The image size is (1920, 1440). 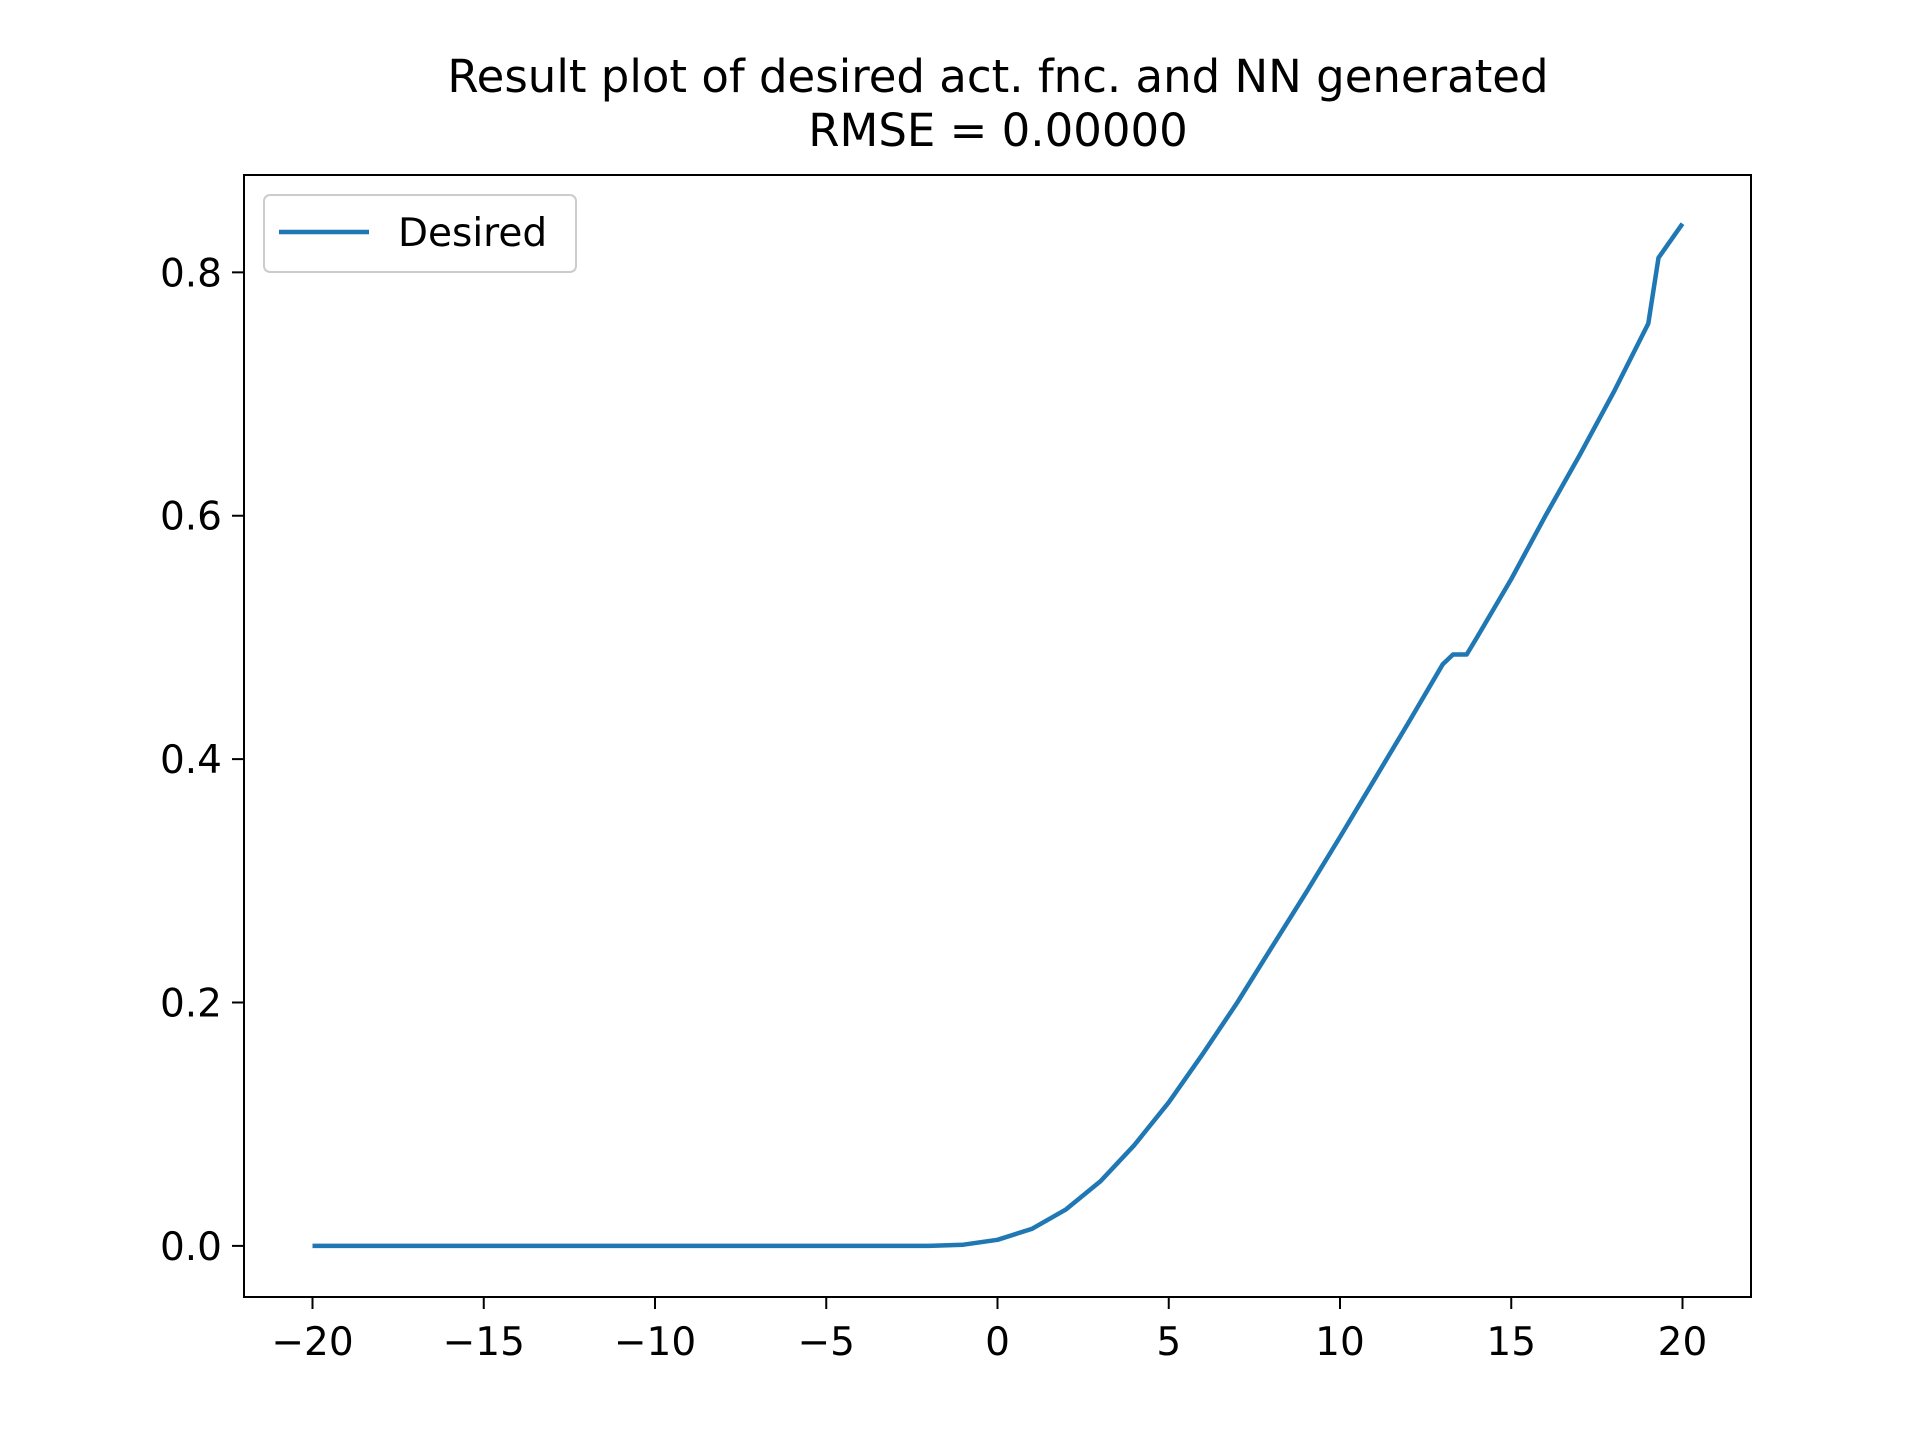 I want to click on y-axis: 0.0 0.2 0.4 0.6 0.8, so click(x=202, y=760).